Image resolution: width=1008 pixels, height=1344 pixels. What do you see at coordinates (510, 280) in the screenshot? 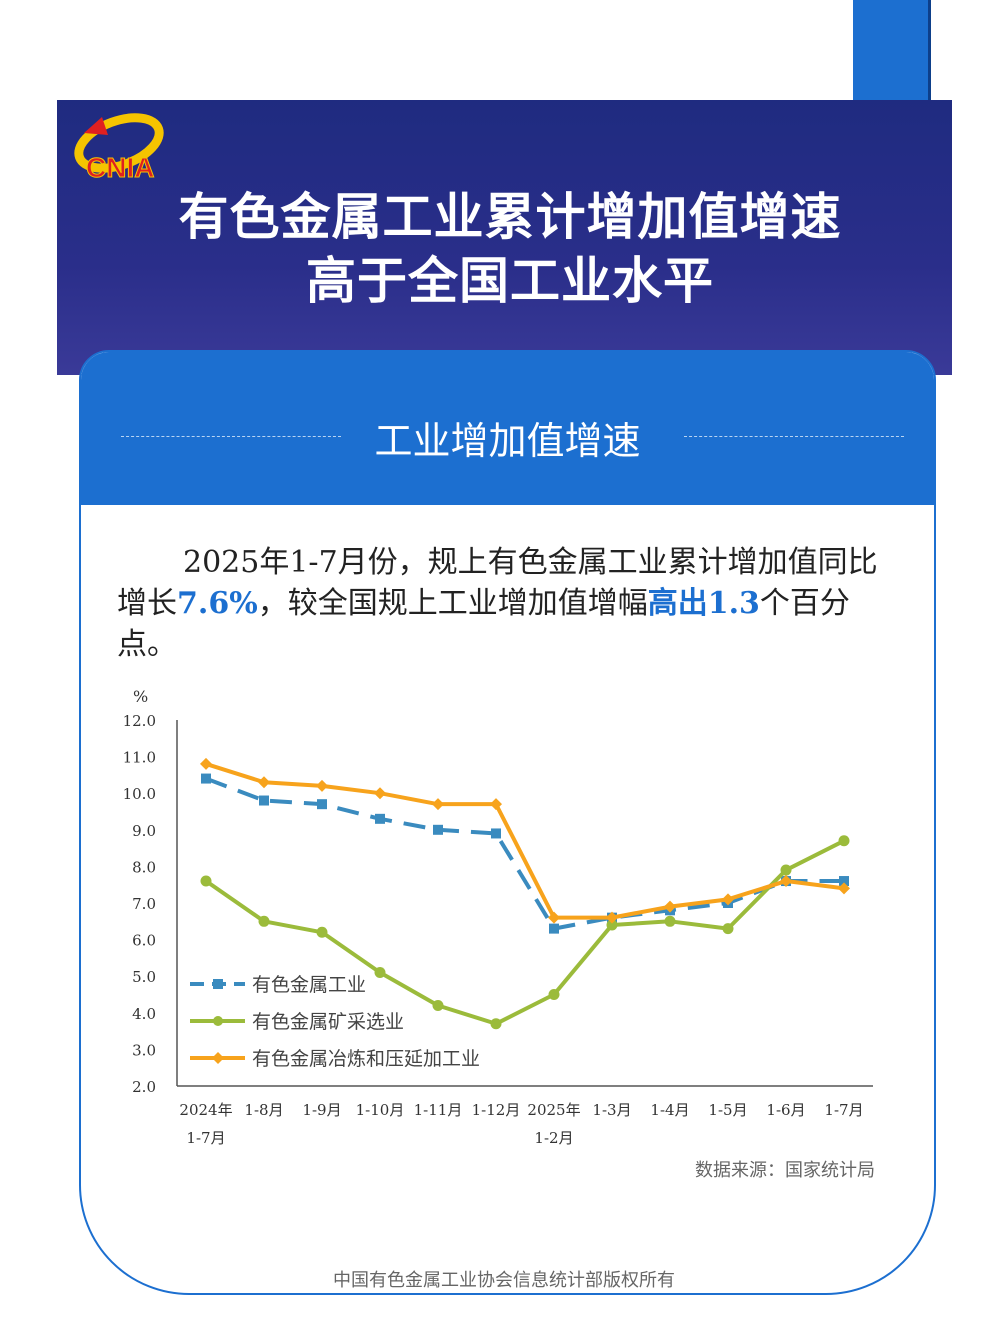
I see `title-line-2: 高于全国工业水平` at bounding box center [510, 280].